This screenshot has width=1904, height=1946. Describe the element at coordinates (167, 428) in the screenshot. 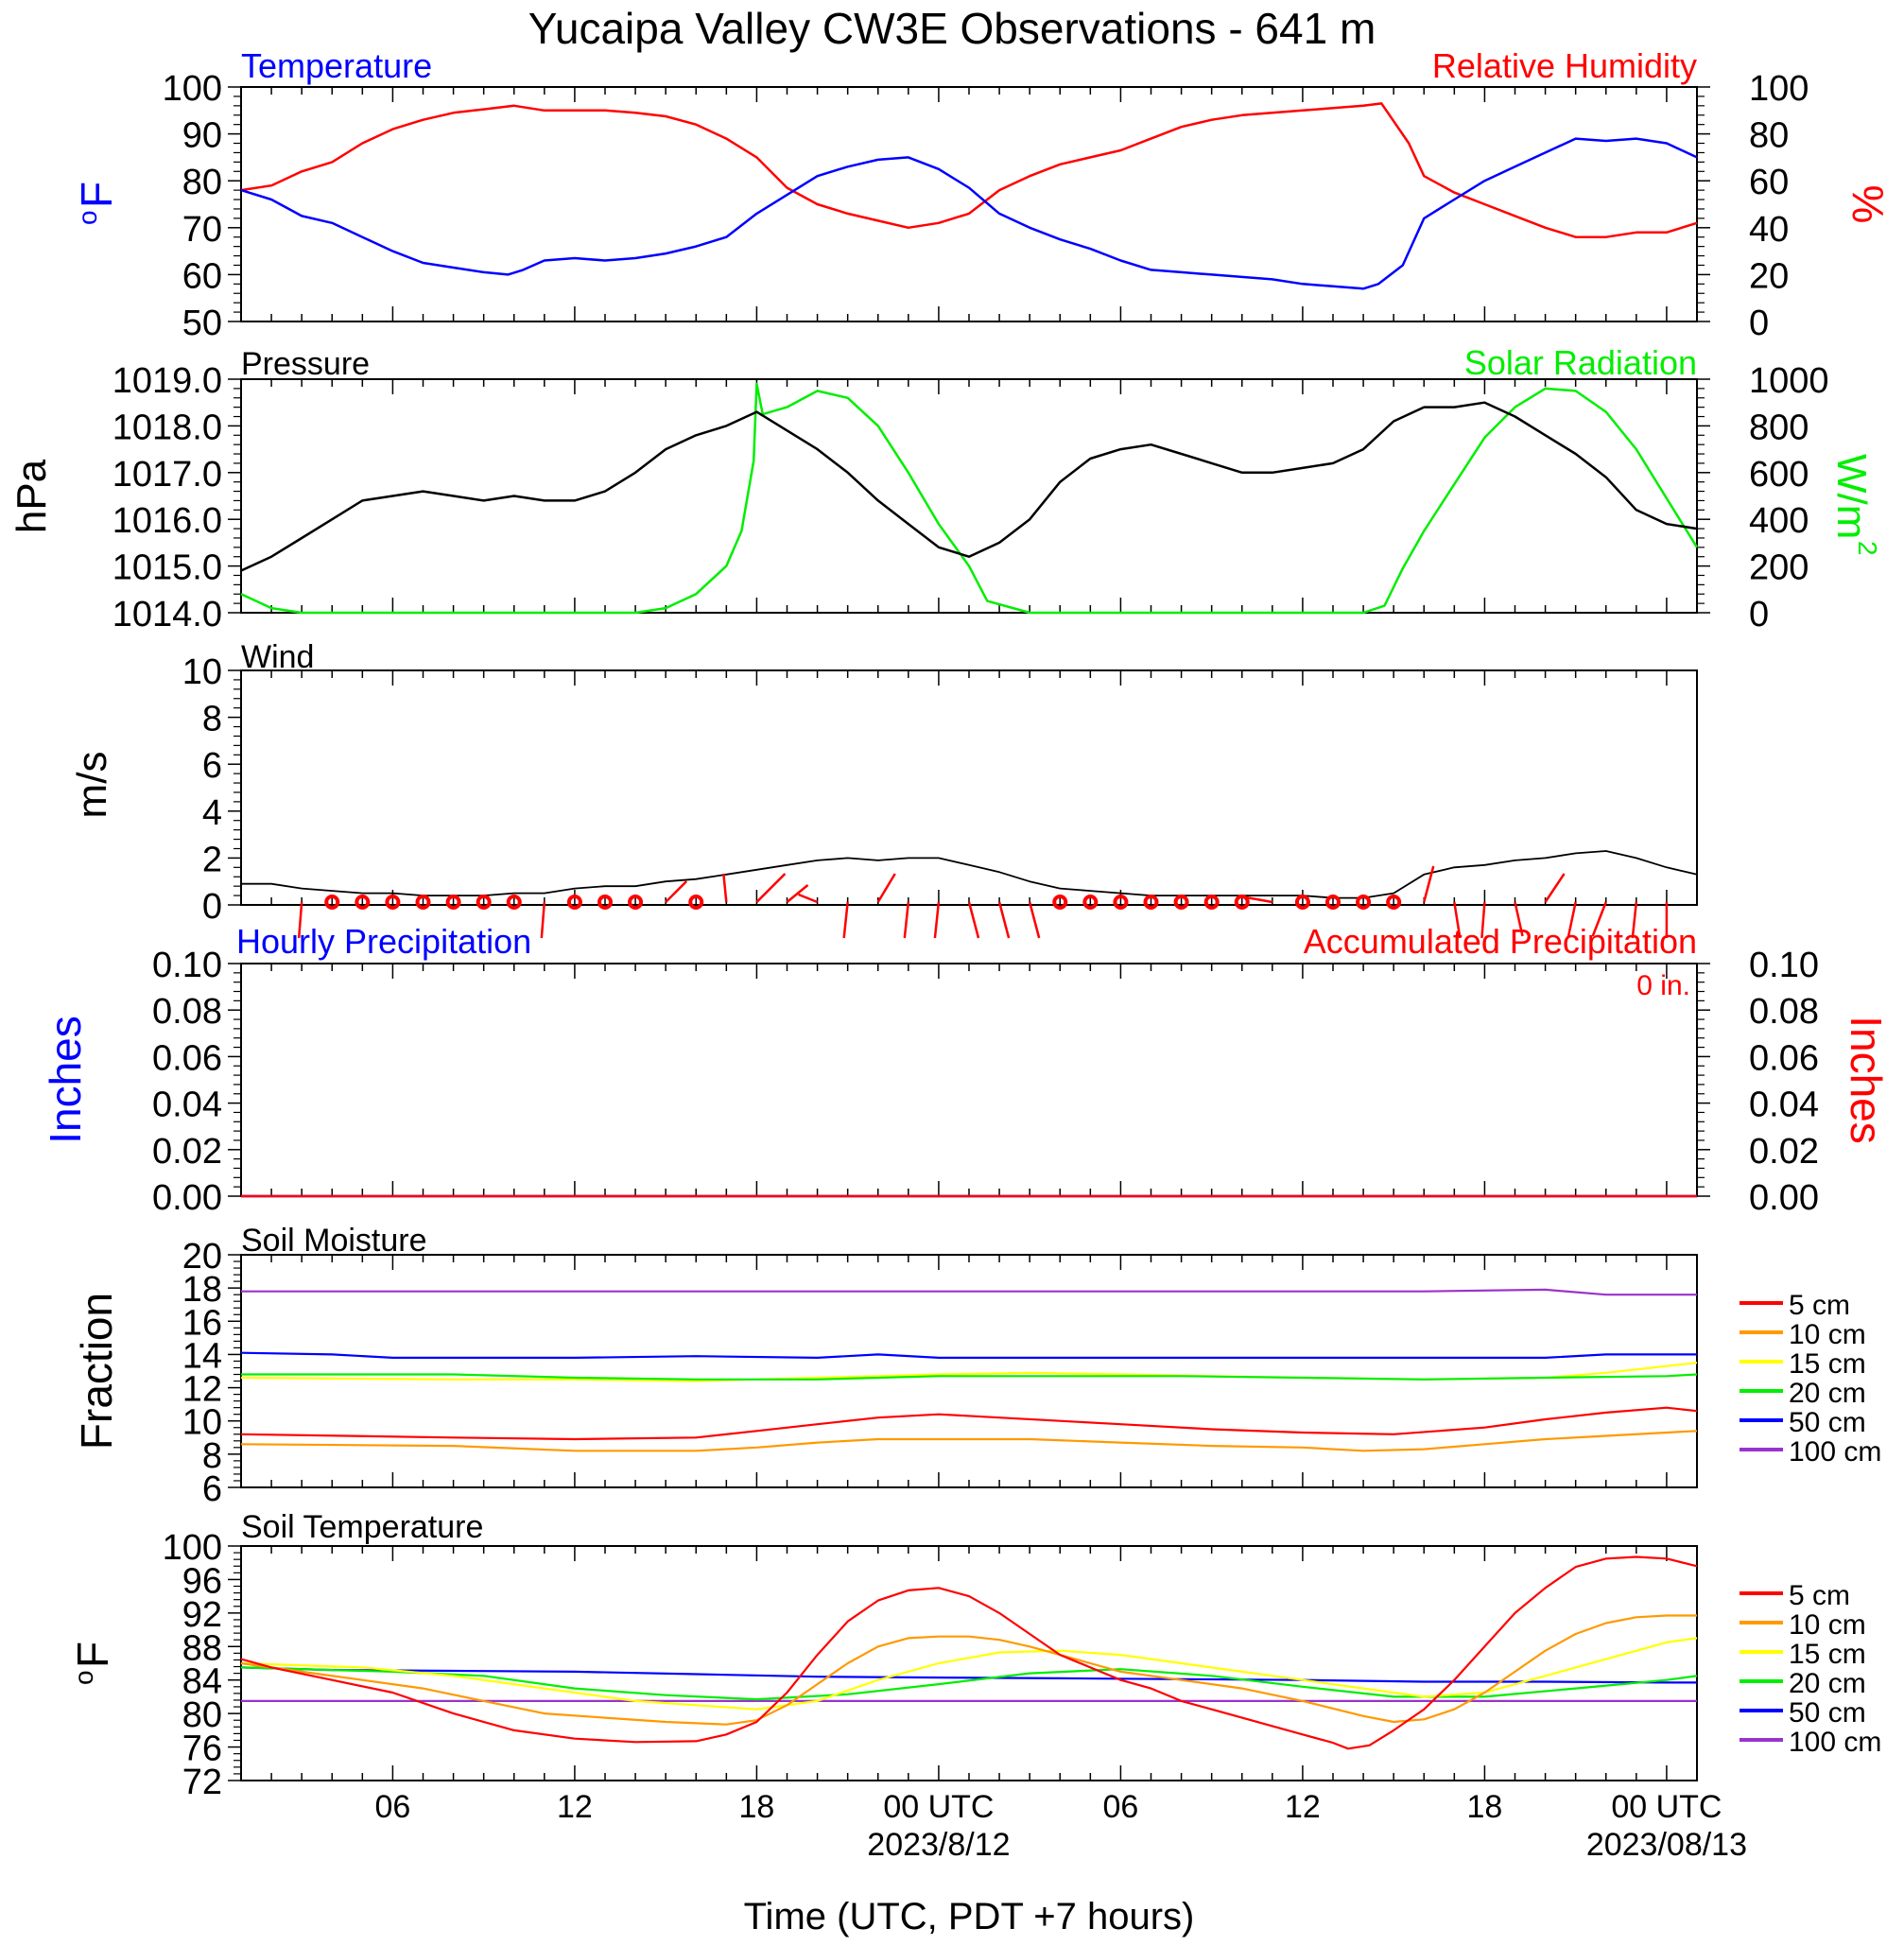

I see `pressure-axis-tick-label: 1018.0` at that location.